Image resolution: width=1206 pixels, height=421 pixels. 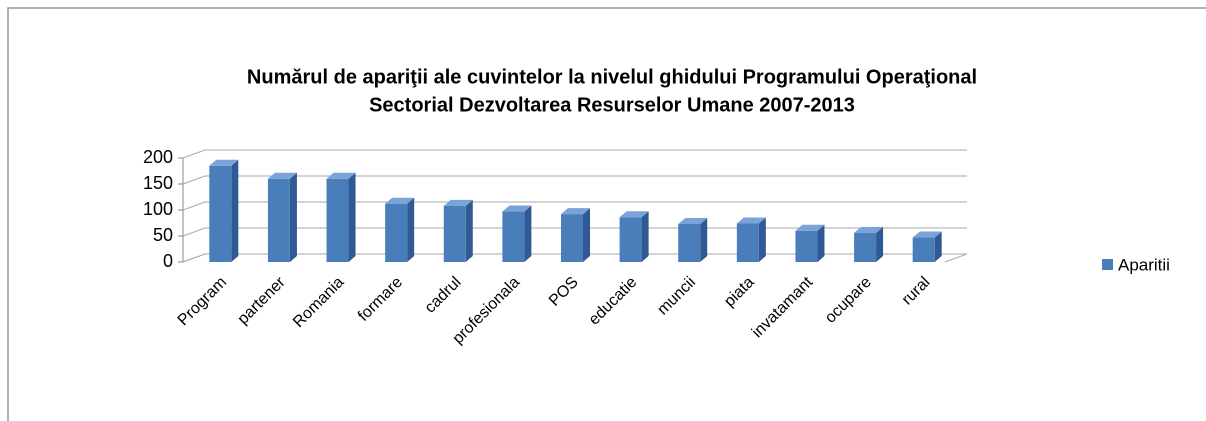 What do you see at coordinates (163, 235) in the screenshot?
I see `y-tick-label: 50` at bounding box center [163, 235].